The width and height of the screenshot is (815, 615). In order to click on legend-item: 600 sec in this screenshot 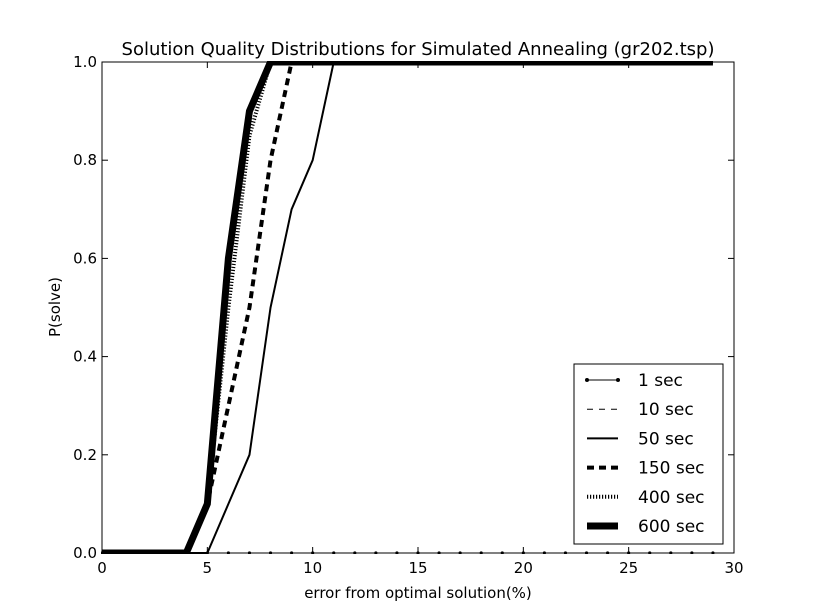, I will do `click(646, 527)`.